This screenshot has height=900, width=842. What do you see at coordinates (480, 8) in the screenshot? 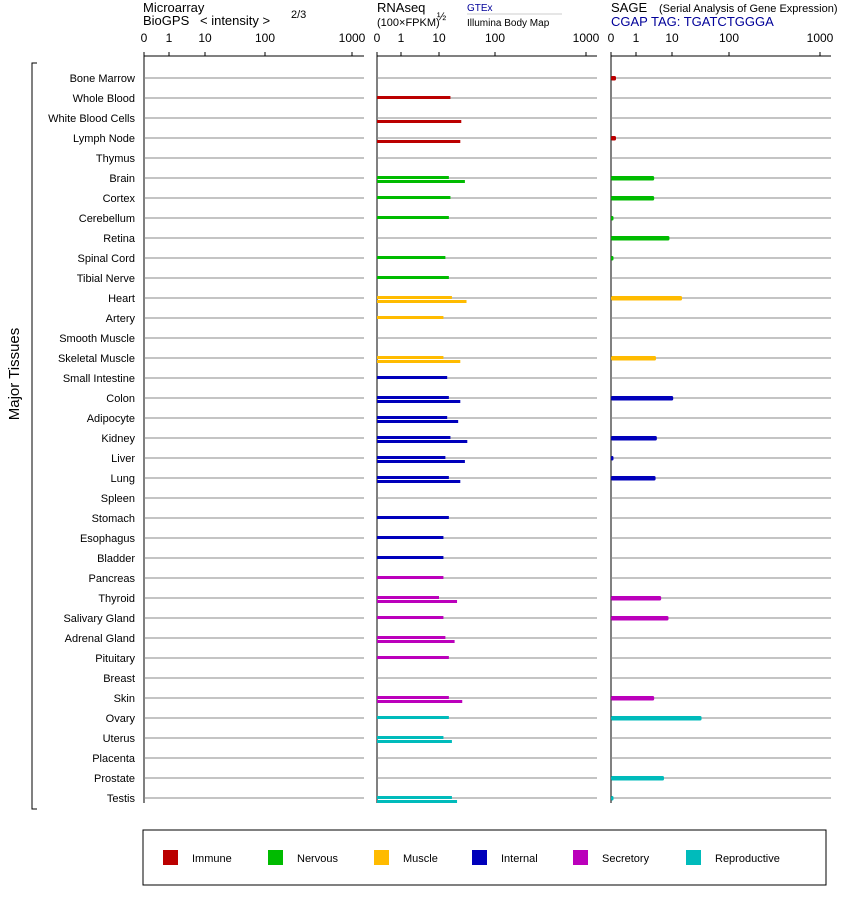
I see `rnaseq-source-gtex: GTEx` at bounding box center [480, 8].